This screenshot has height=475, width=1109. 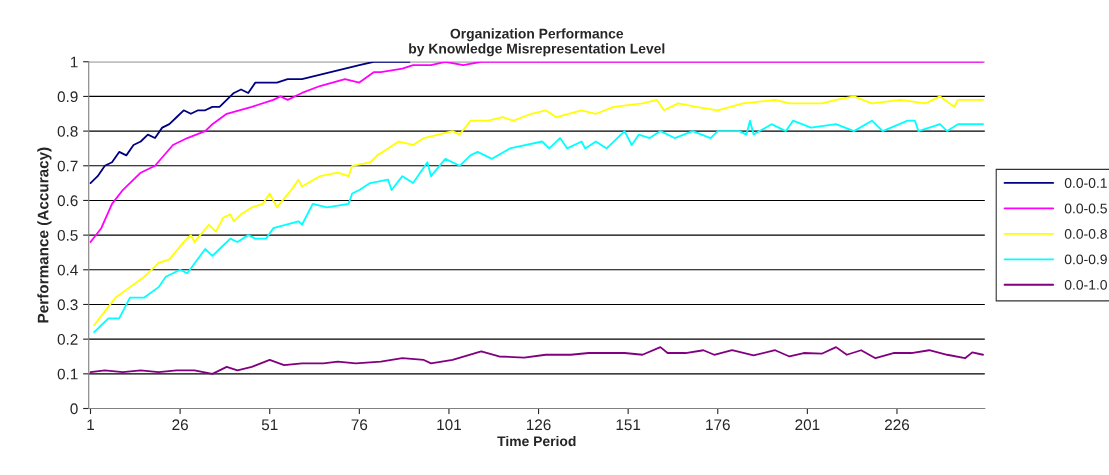 What do you see at coordinates (67, 305) in the screenshot?
I see `y-tick-label: 0.3` at bounding box center [67, 305].